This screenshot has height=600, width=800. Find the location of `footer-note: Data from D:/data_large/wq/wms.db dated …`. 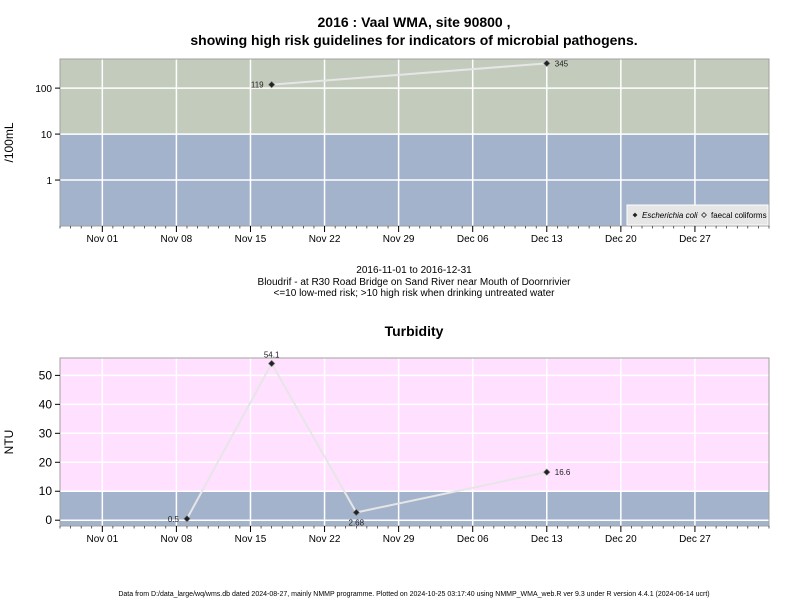

footer-note: Data from D:/data_large/wq/wms.db dated … is located at coordinates (413, 594).